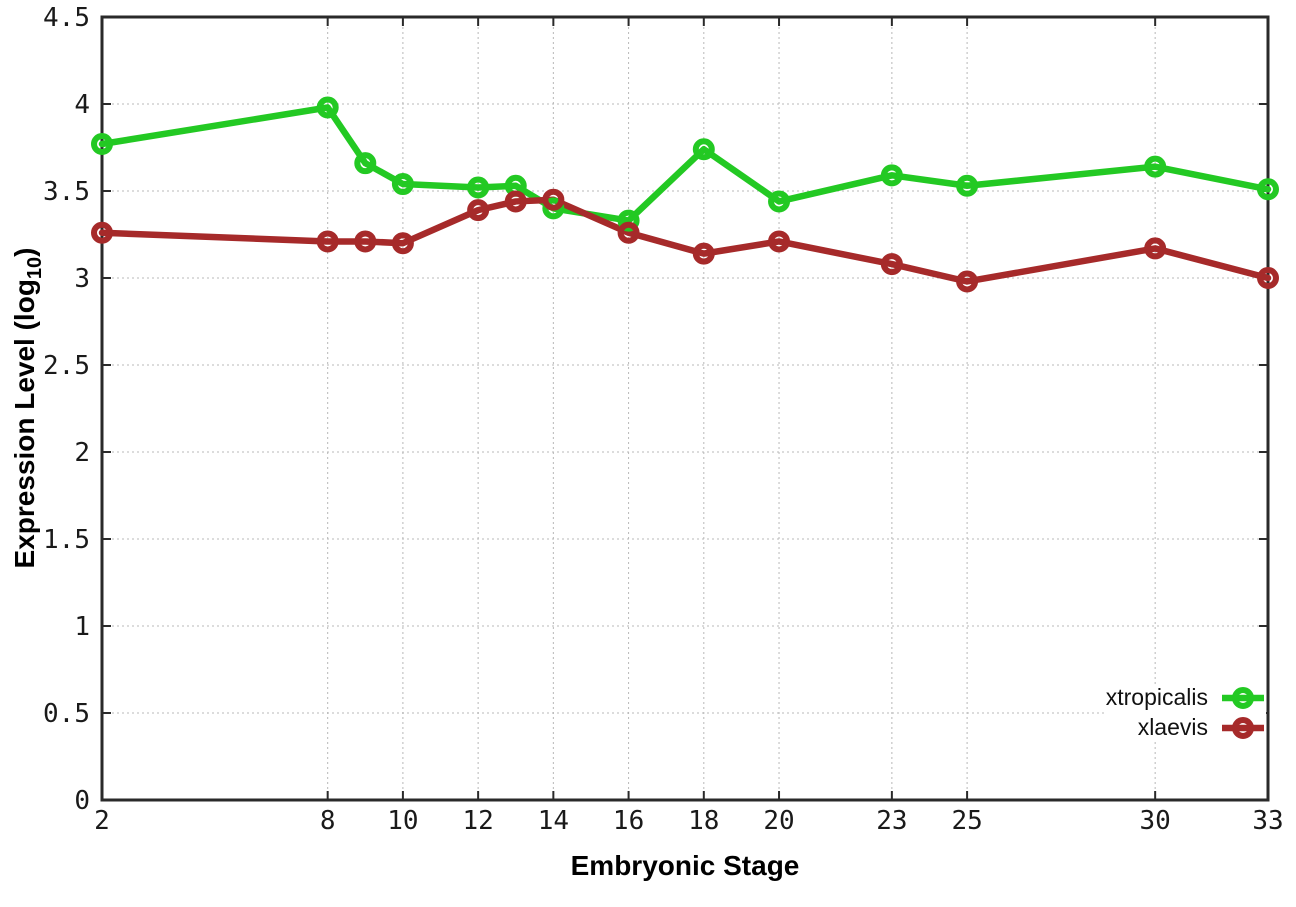 The height and width of the screenshot is (907, 1296). Describe the element at coordinates (82, 105) in the screenshot. I see `y-tick-label: 4` at that location.